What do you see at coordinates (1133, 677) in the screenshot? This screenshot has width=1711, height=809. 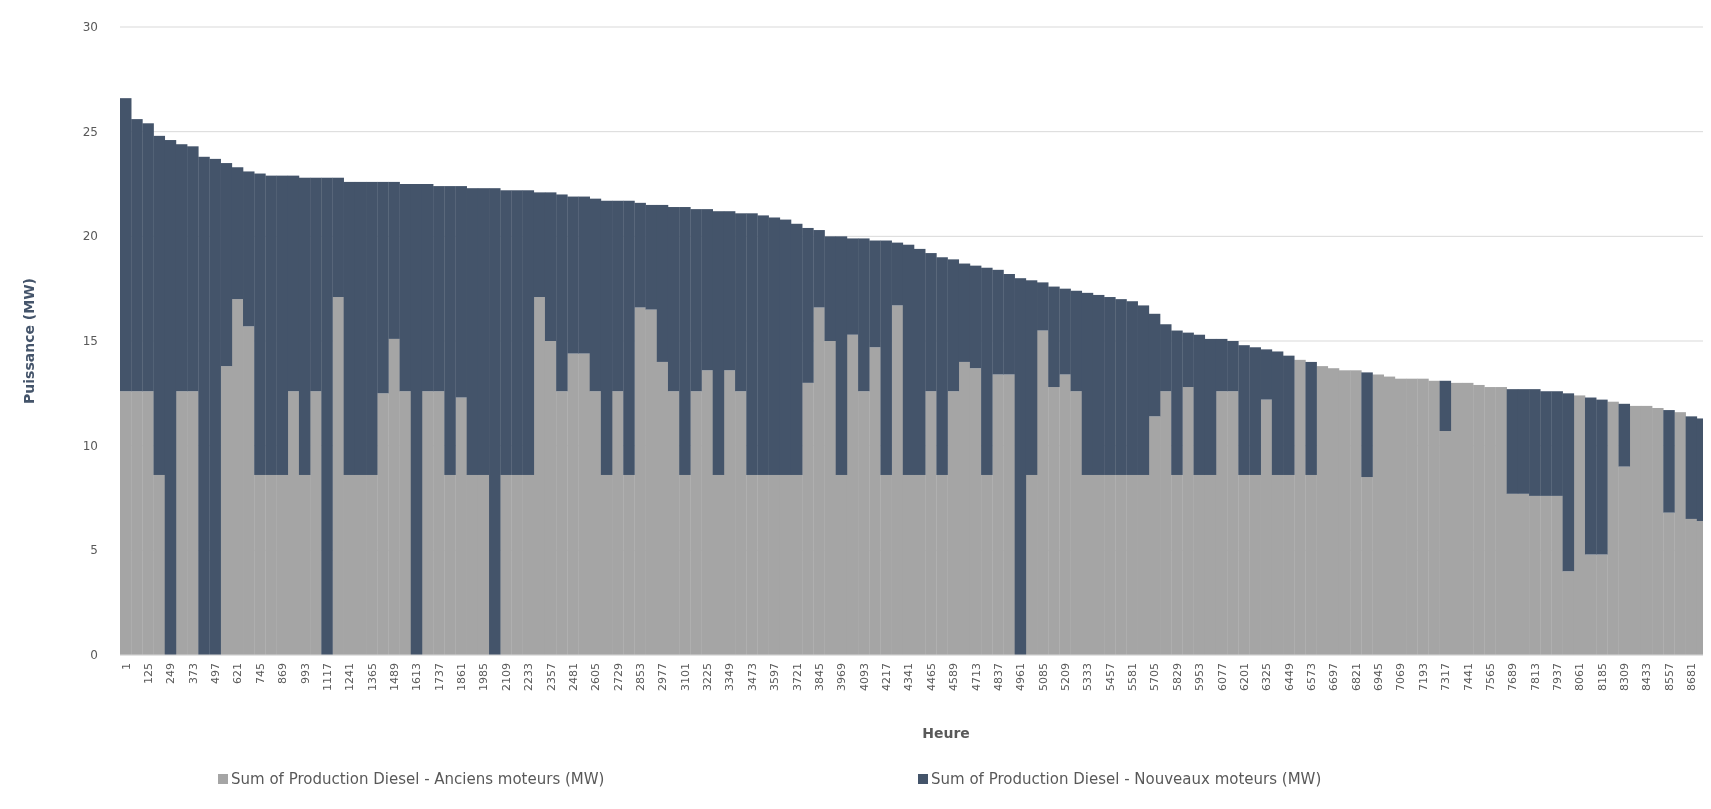 I see `x-tick-label: 5581` at bounding box center [1133, 677].